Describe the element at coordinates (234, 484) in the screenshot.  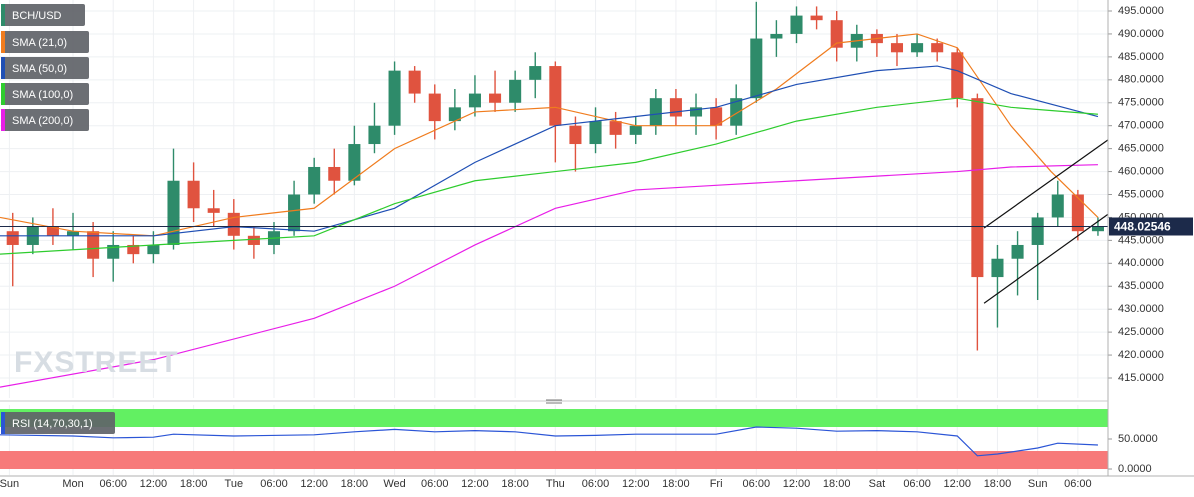
I see `x-tick-label: Tue` at that location.